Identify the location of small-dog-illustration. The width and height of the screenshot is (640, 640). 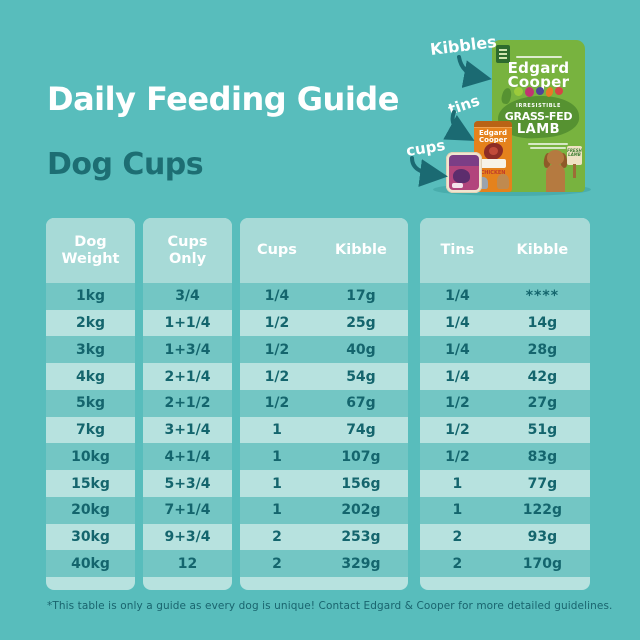
(503, 181).